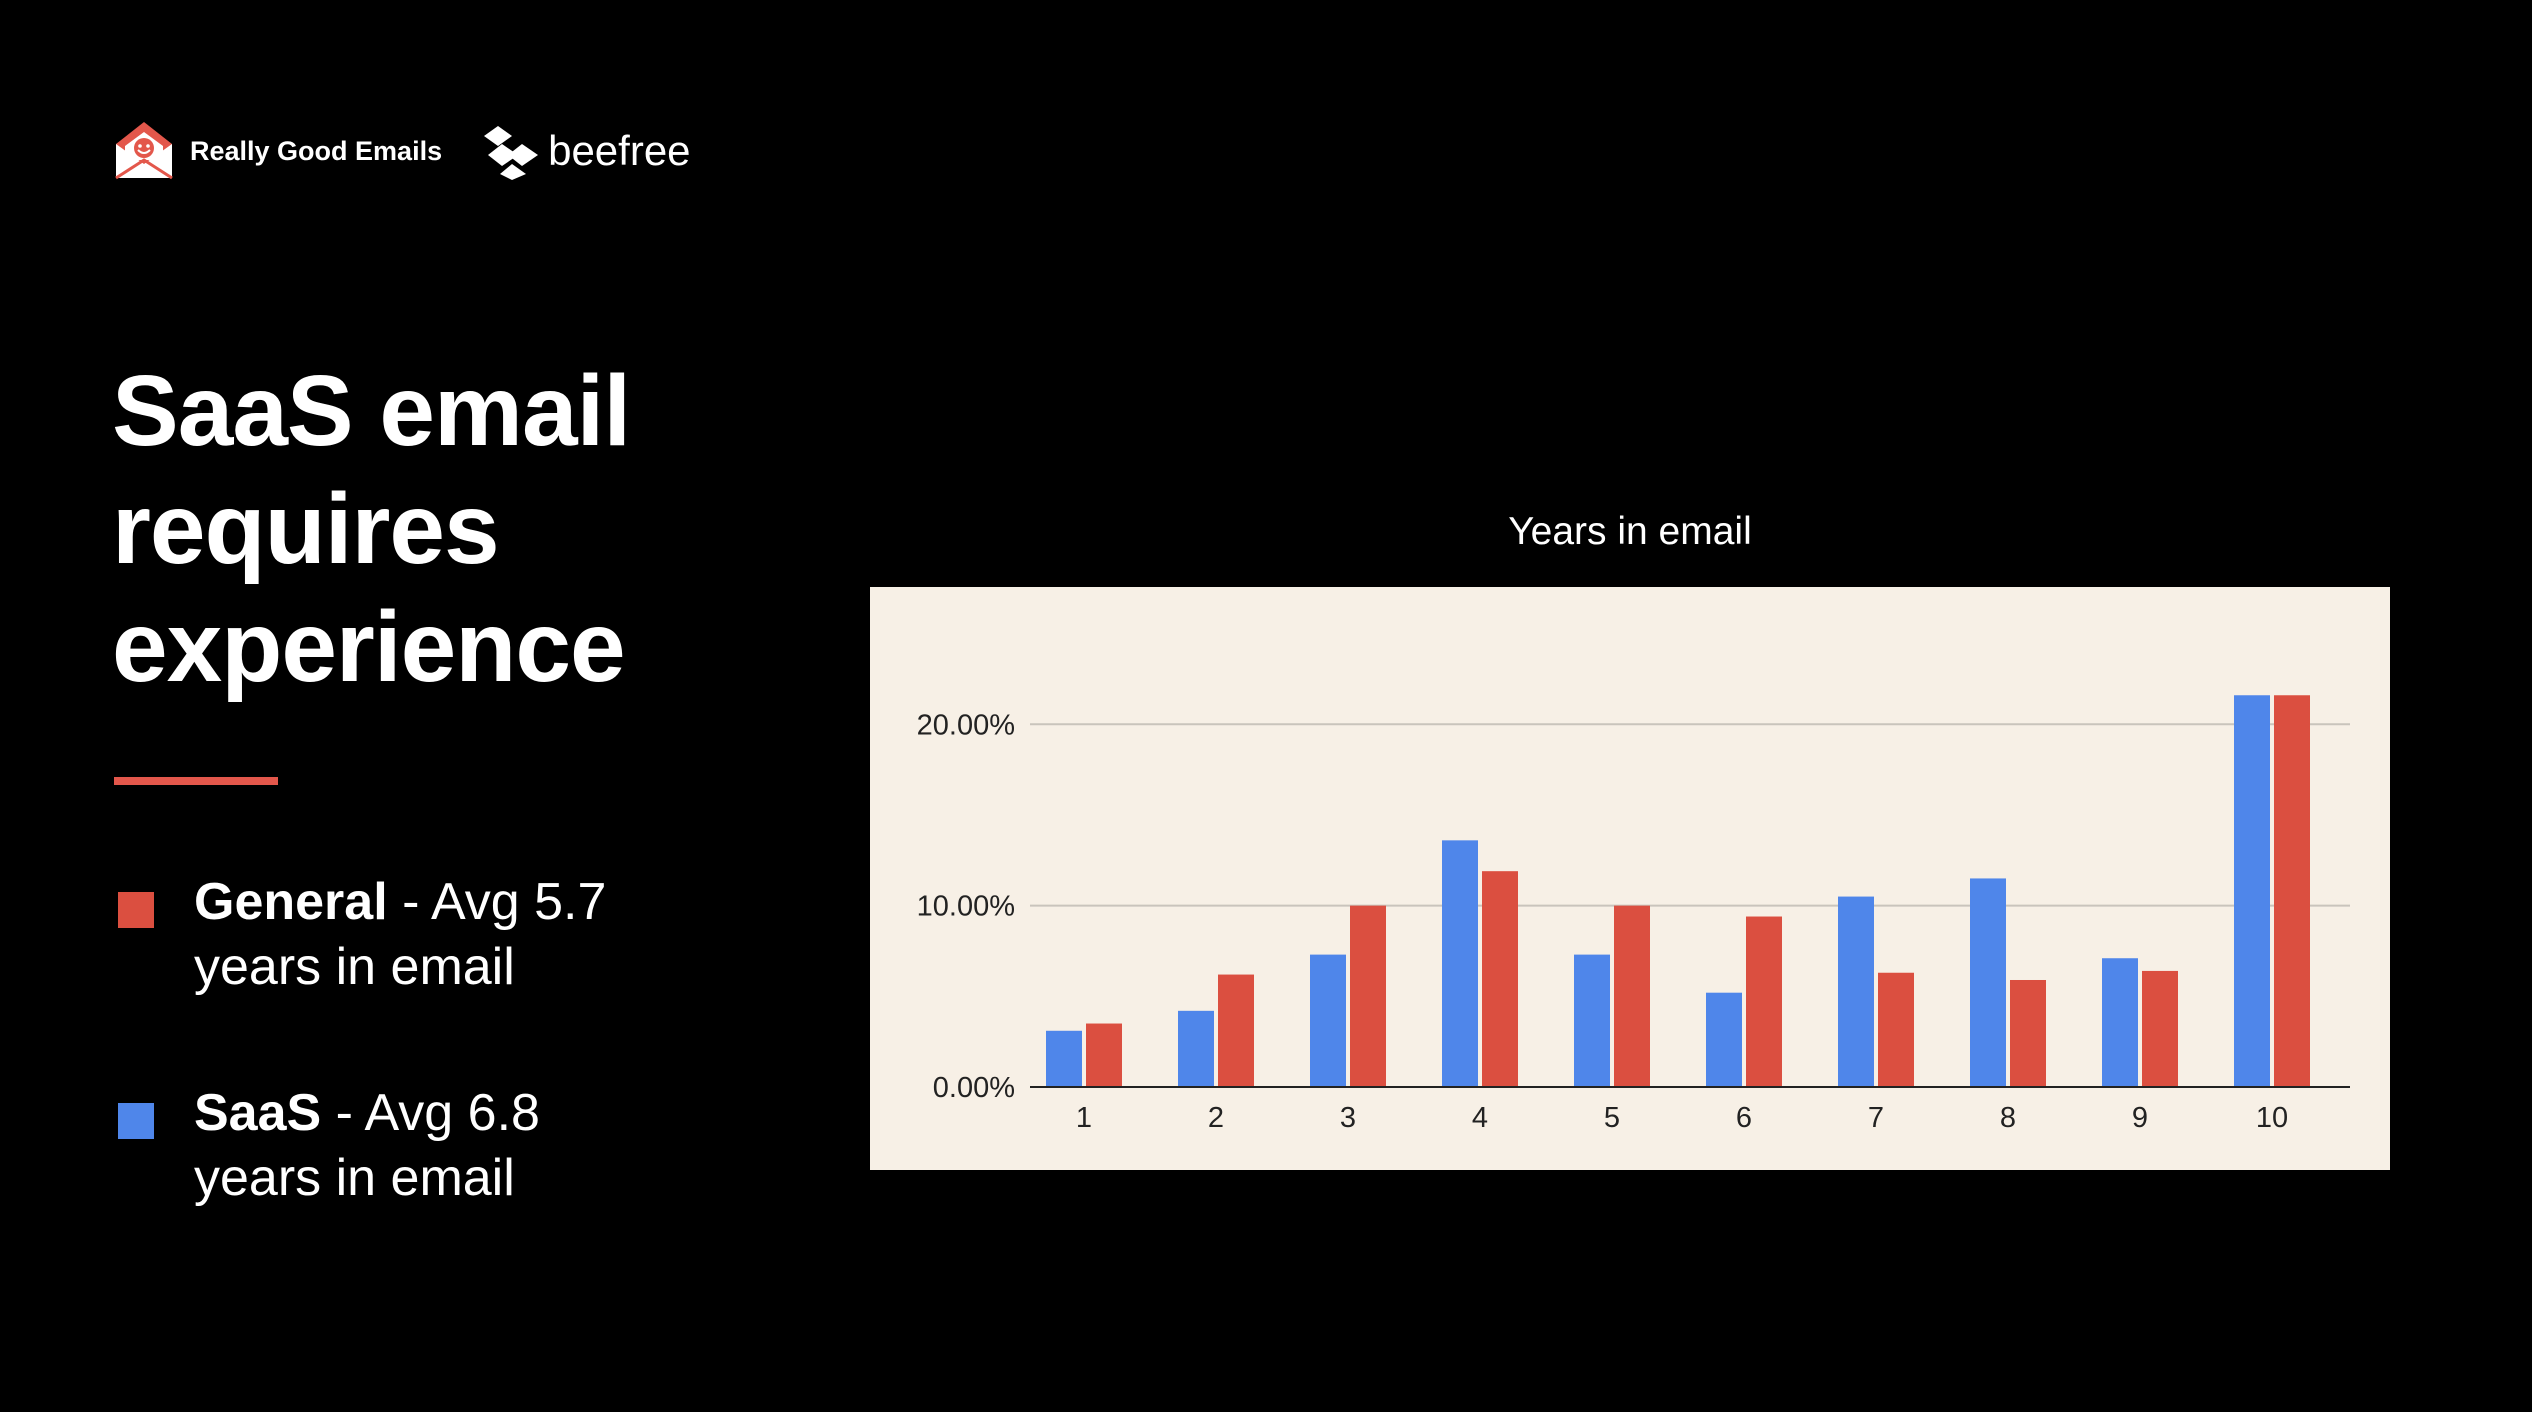 The width and height of the screenshot is (2532, 1412). I want to click on header-logos: Really Good Emails beefree, so click(402, 151).